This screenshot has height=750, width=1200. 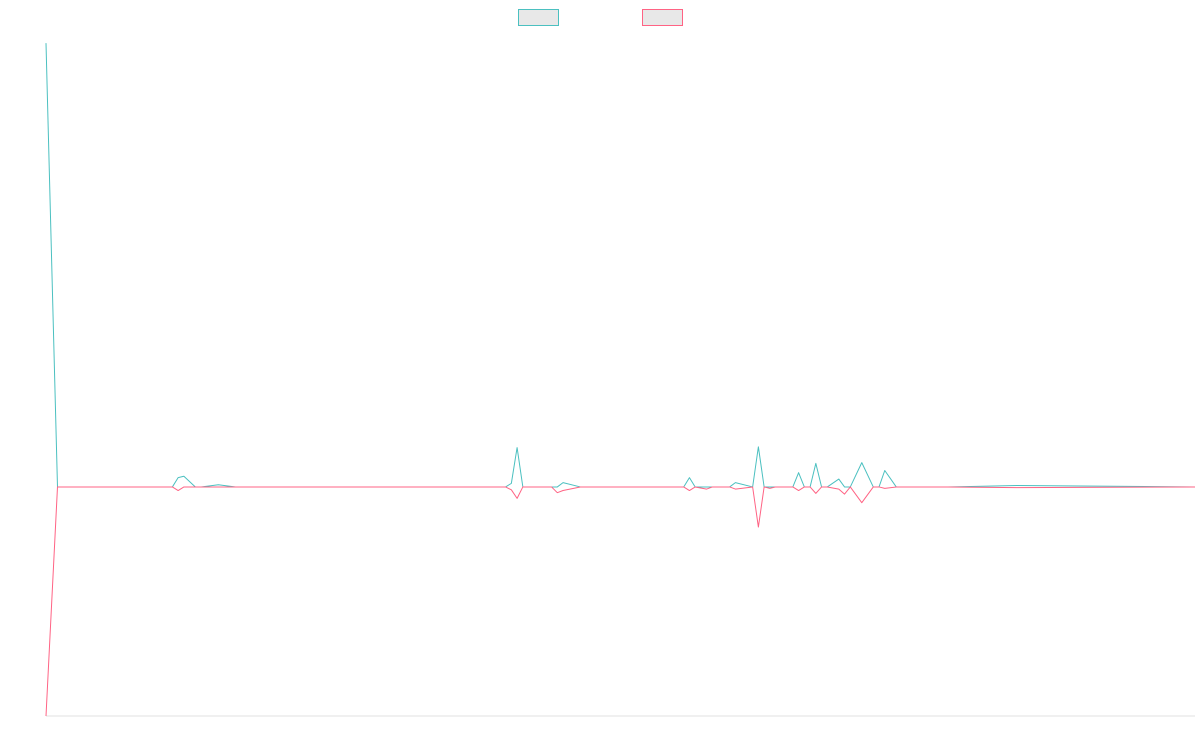 What do you see at coordinates (600, 17) in the screenshot?
I see `legend` at bounding box center [600, 17].